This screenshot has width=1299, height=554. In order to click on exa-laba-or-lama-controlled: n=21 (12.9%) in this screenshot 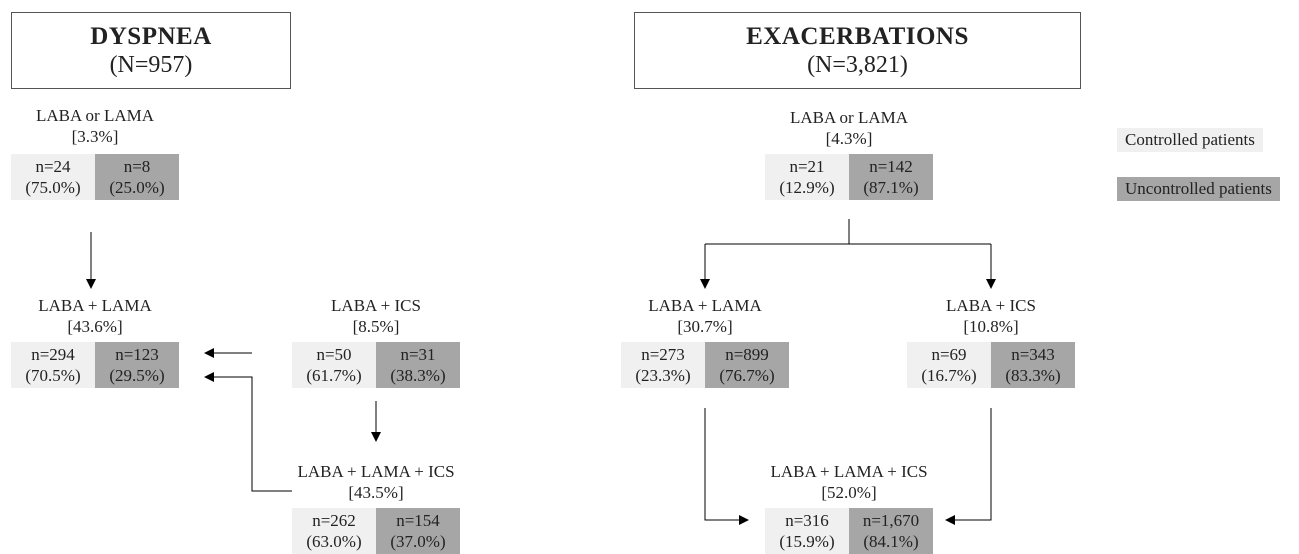, I will do `click(807, 177)`.